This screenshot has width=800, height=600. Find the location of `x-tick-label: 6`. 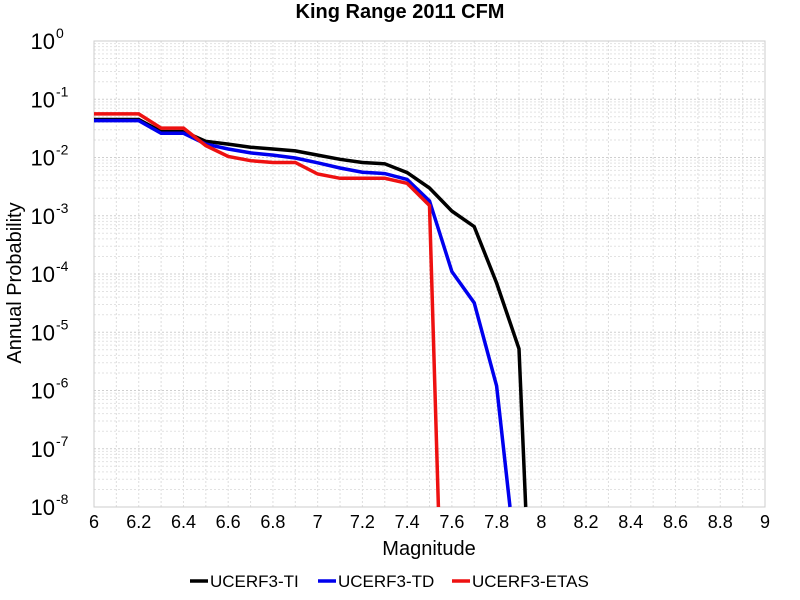

x-tick-label: 6 is located at coordinates (94, 522).